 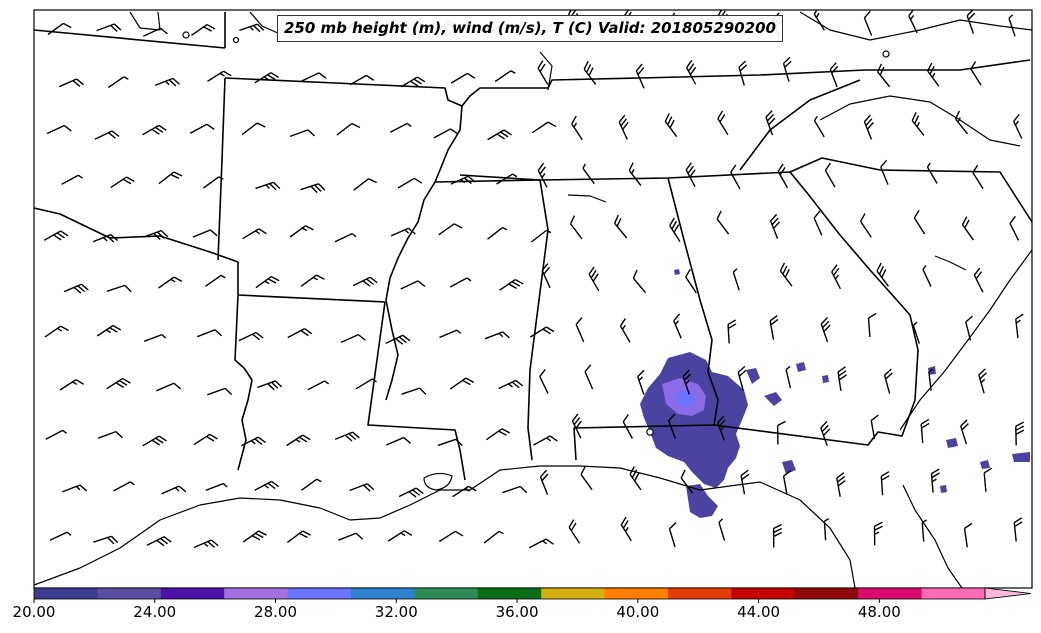 What do you see at coordinates (638, 612) in the screenshot?
I see `colorbar-tick-label: 40.00` at bounding box center [638, 612].